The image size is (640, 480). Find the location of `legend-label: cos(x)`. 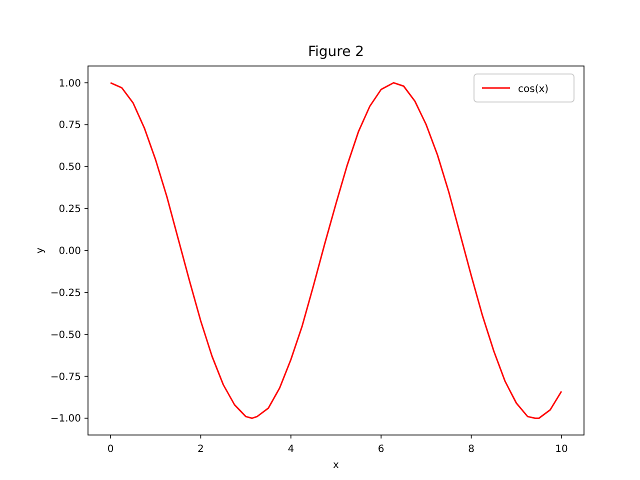

legend-label: cos(x) is located at coordinates (533, 89).